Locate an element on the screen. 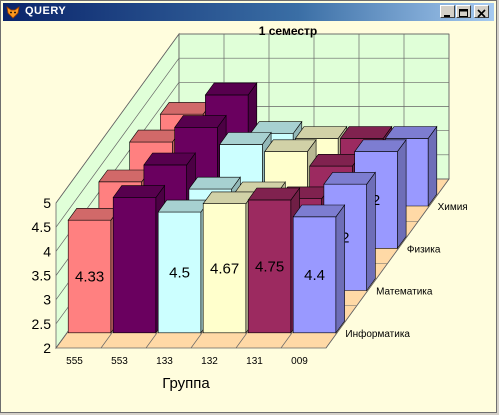  y-tick-label: 5 is located at coordinates (47, 203).